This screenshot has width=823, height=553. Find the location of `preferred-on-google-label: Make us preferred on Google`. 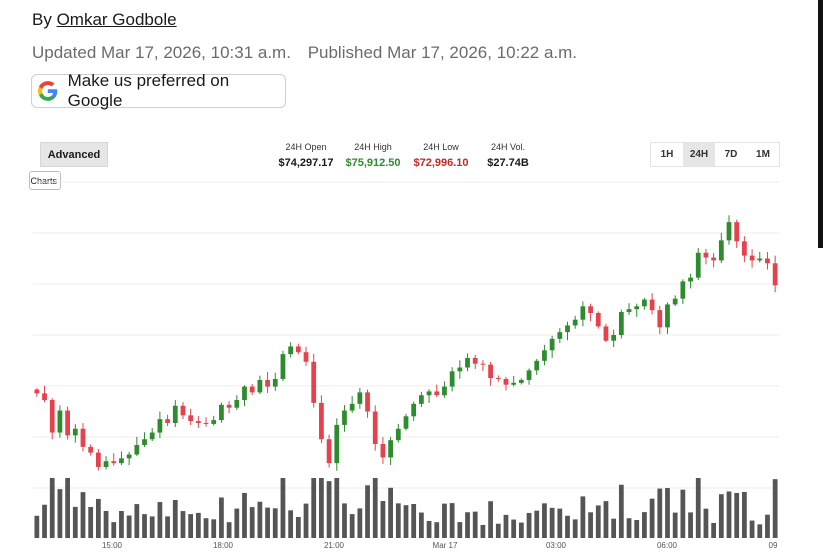

preferred-on-google-label: Make us preferred on Google is located at coordinates (148, 90).